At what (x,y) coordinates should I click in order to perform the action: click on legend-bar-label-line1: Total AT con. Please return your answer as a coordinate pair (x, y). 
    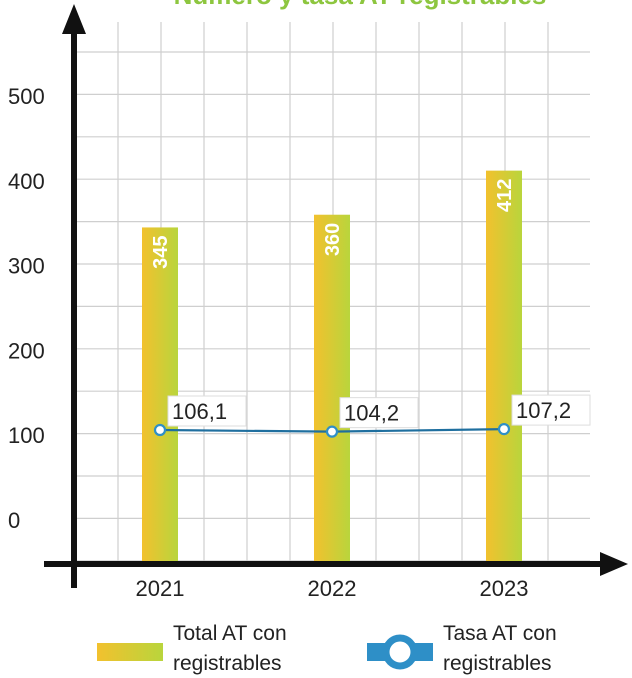
    Looking at the image, I should click on (230, 633).